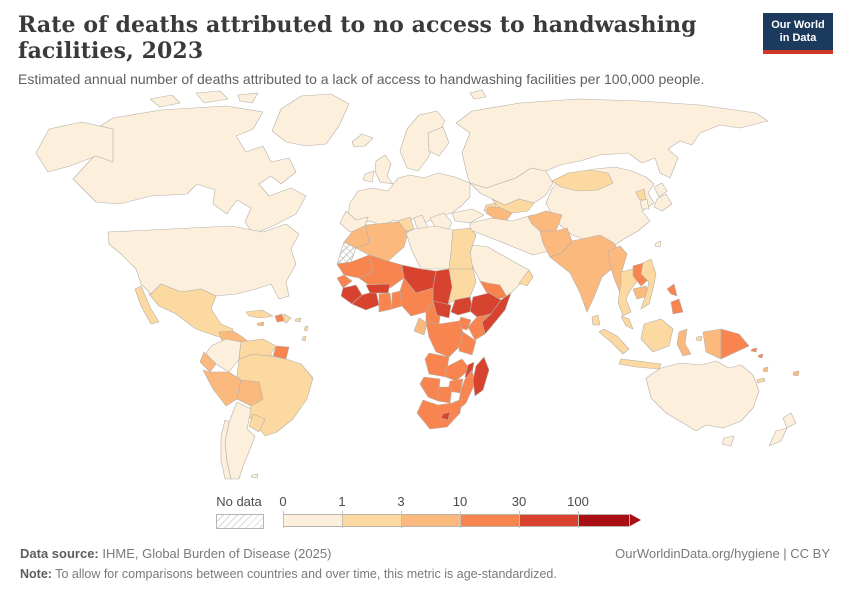  Describe the element at coordinates (257, 423) in the screenshot. I see `country-paraguay: Paraguay / Uruguay` at that location.